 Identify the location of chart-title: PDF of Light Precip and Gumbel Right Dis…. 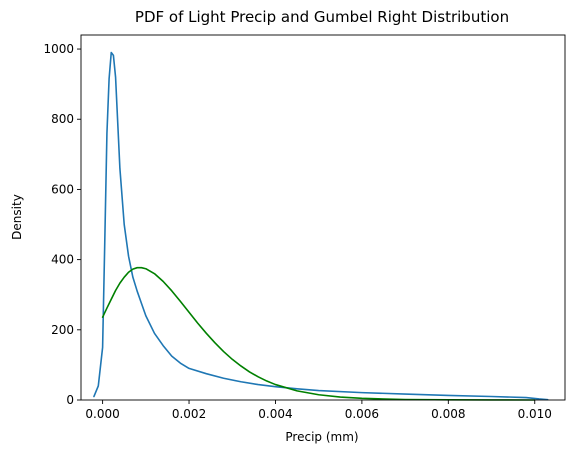
(322, 17).